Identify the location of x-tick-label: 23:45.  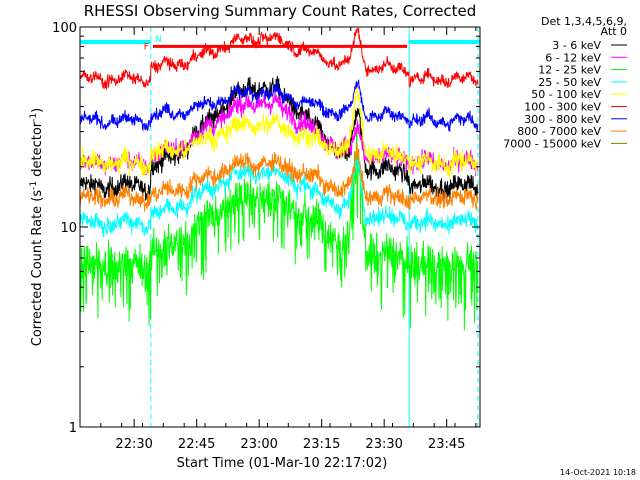
(446, 444).